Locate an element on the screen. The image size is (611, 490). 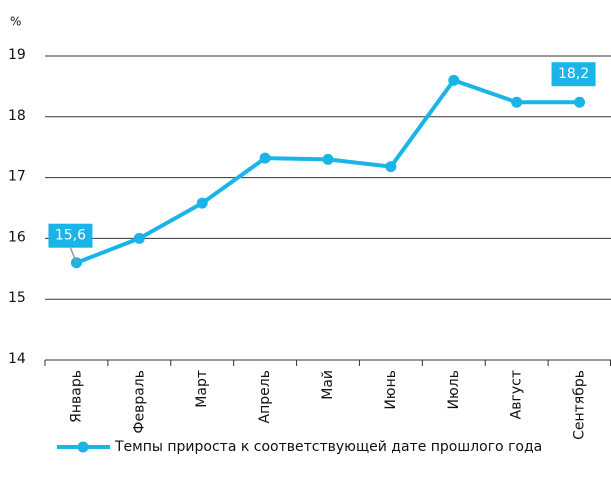
value-label: 18,2 is located at coordinates (573, 74).